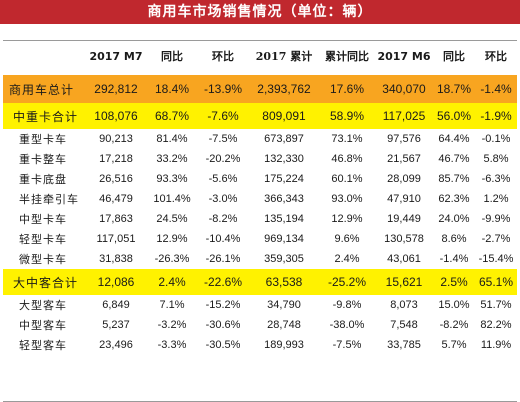 The width and height of the screenshot is (520, 402). I want to click on column-header: 2017 M6, so click(404, 56).